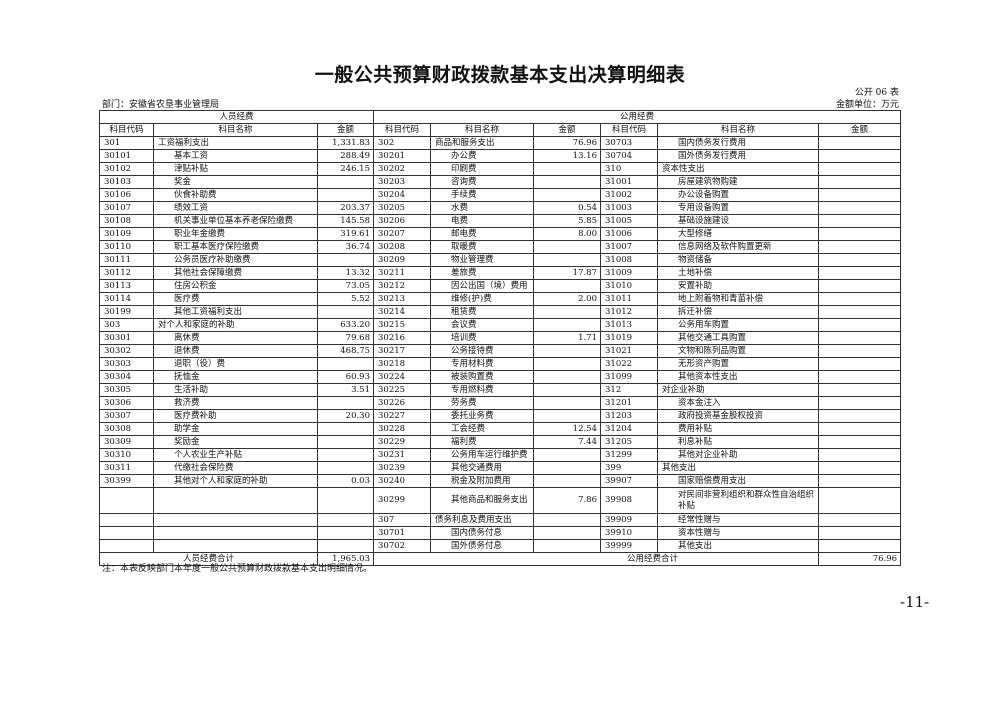 The height and width of the screenshot is (707, 1000). I want to click on personnel-code: 30306, so click(126, 403).